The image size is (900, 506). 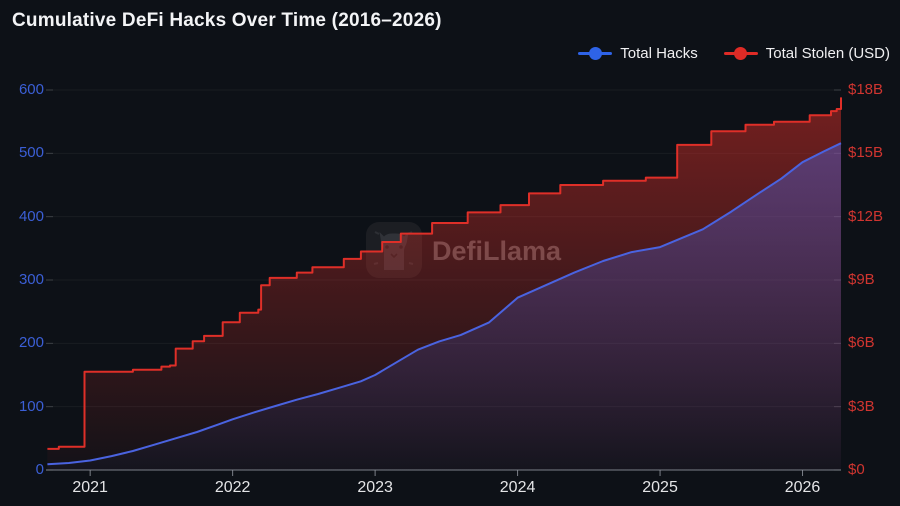 I want to click on legend-label: Total Stolen (USD), so click(x=827, y=53).